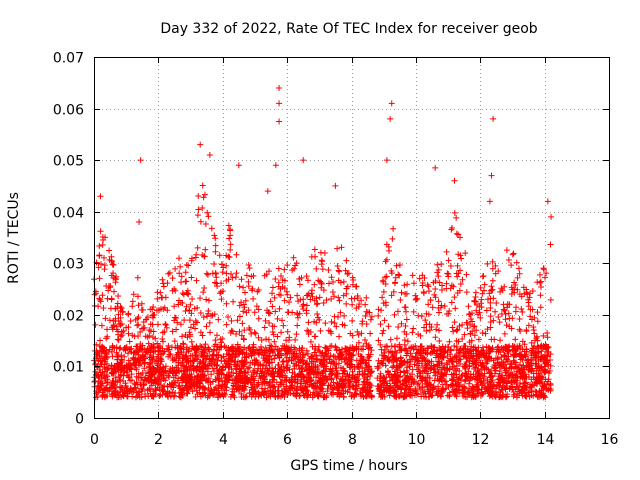 This screenshot has height=480, width=640. I want to click on y-tick-label: 0, so click(79, 420).